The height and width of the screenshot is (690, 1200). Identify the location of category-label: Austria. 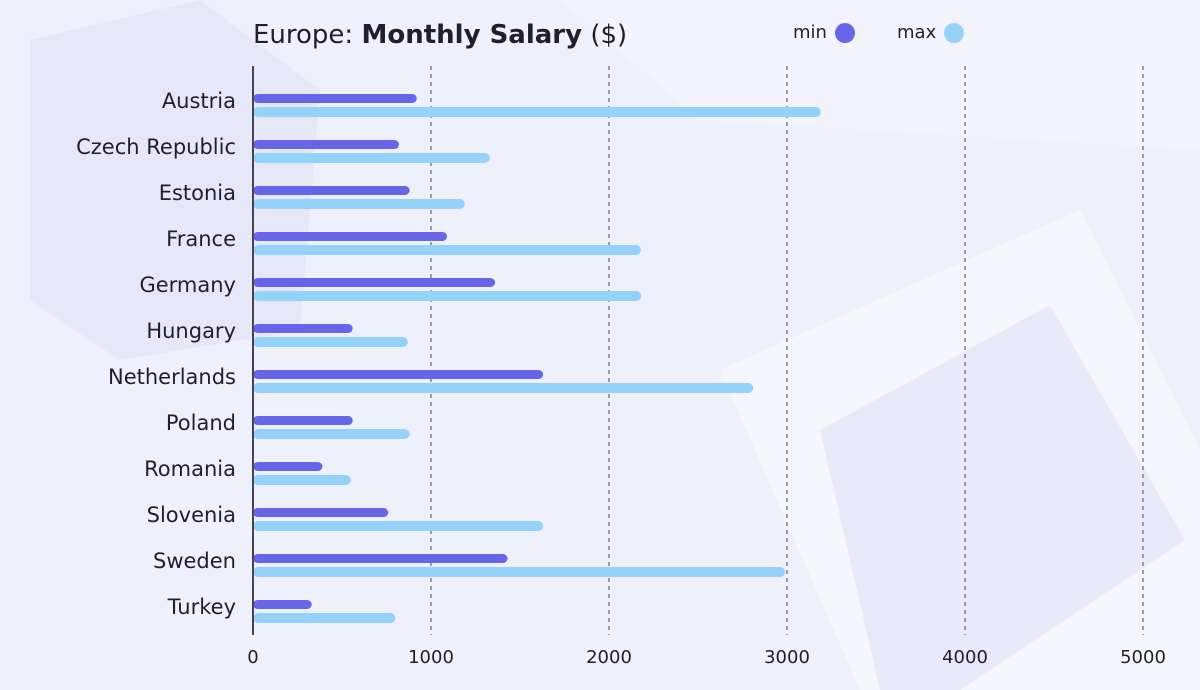
(198, 101).